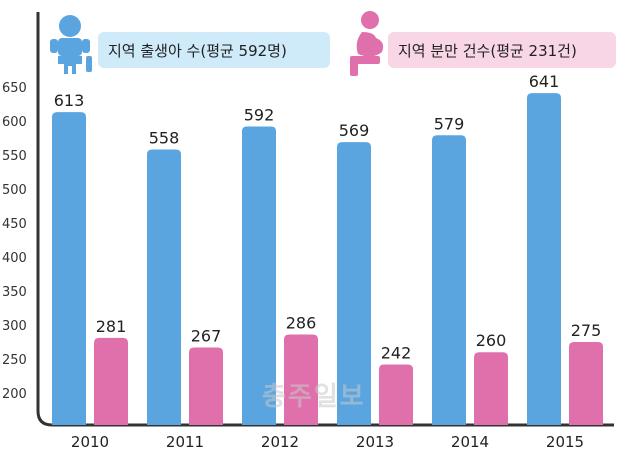  Describe the element at coordinates (301, 323) in the screenshot. I see `data-label: 286` at that location.